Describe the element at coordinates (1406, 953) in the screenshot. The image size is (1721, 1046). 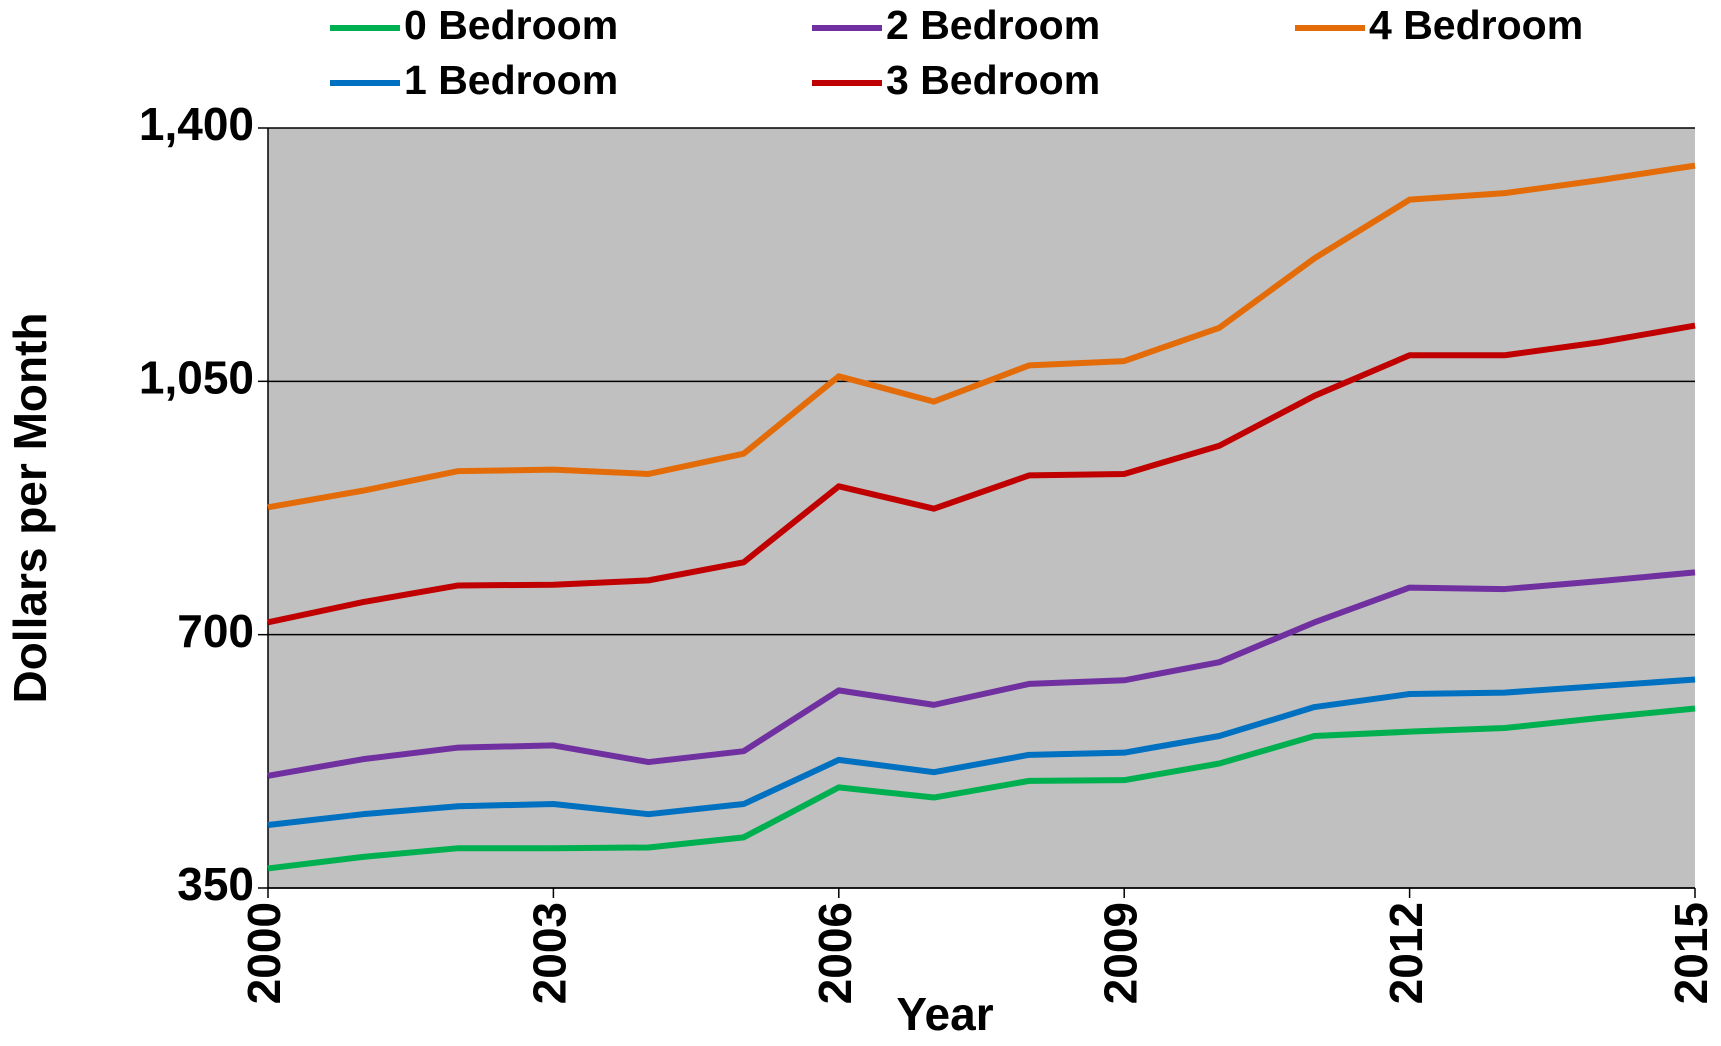
I see `x-tick-label: 2012` at that location.